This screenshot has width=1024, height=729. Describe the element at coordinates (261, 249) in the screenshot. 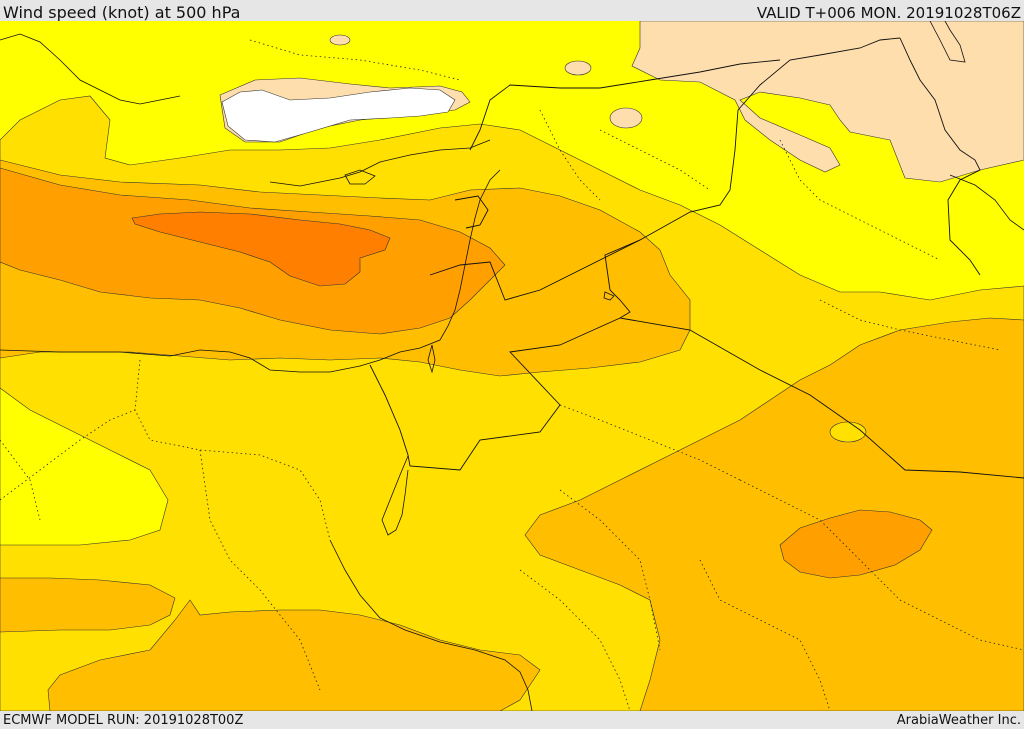

I see `band-dark-orange-core` at that location.